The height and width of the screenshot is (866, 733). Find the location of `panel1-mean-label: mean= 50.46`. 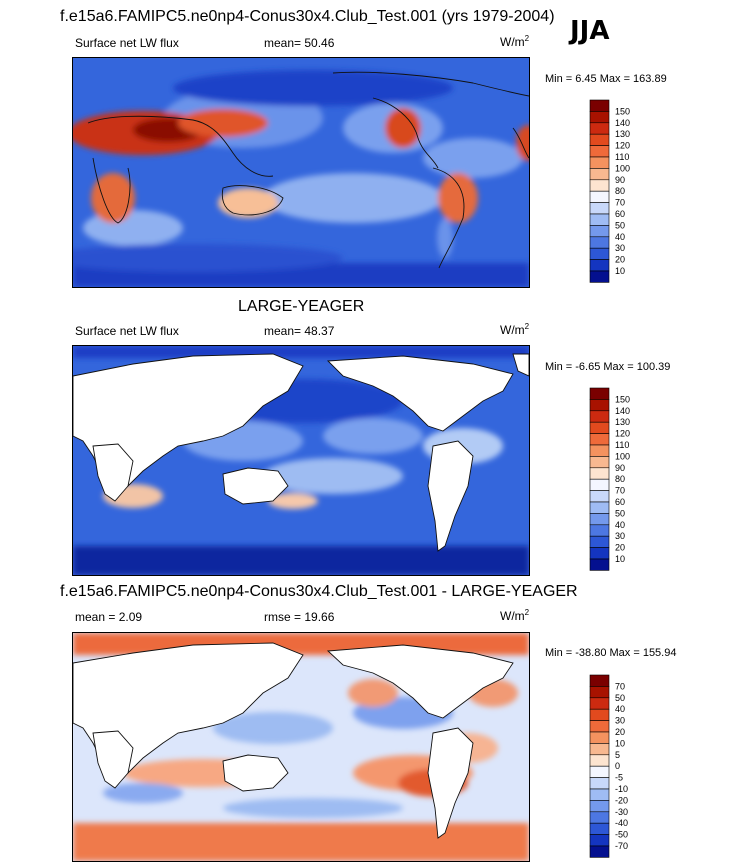

panel1-mean-label: mean= 50.46 is located at coordinates (299, 43).